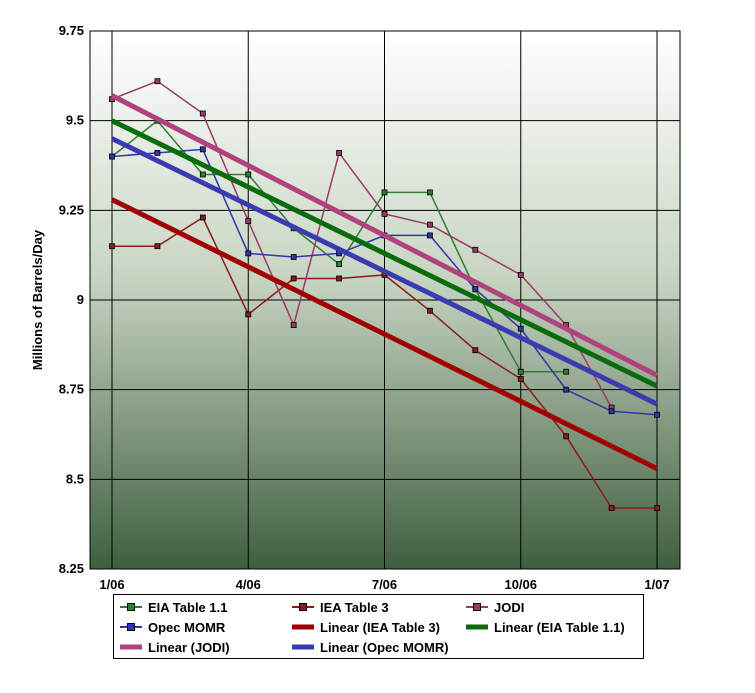 The height and width of the screenshot is (693, 755). Describe the element at coordinates (248, 584) in the screenshot. I see `x-tick-label: 4/06` at that location.